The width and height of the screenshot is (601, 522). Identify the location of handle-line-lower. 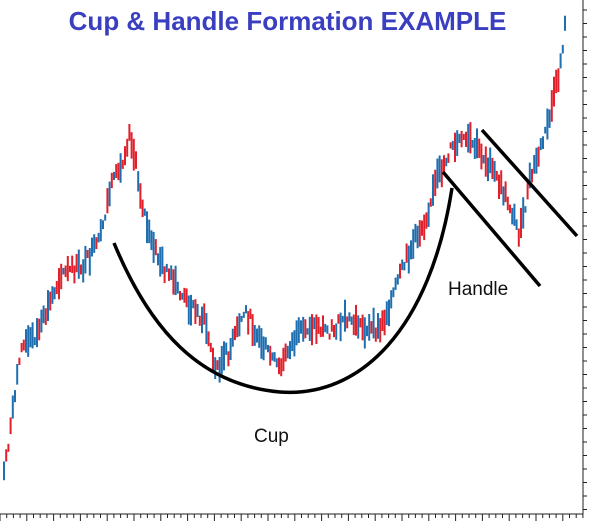
(491, 229).